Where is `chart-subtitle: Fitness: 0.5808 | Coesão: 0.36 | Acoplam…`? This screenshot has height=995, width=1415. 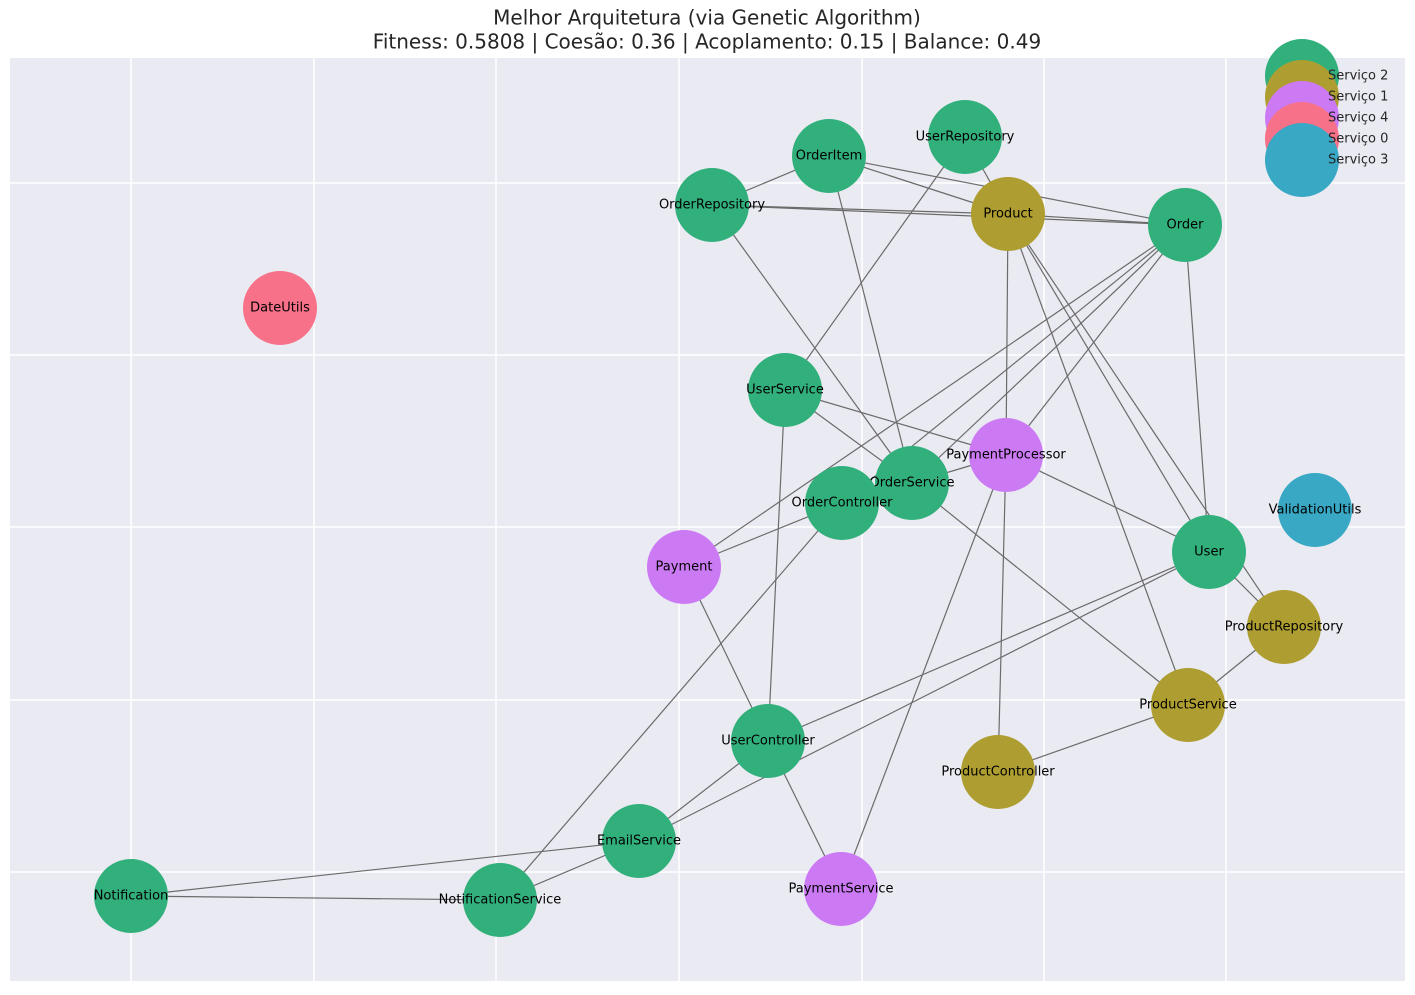 chart-subtitle: Fitness: 0.5808 | Coesão: 0.36 | Acoplam… is located at coordinates (707, 42).